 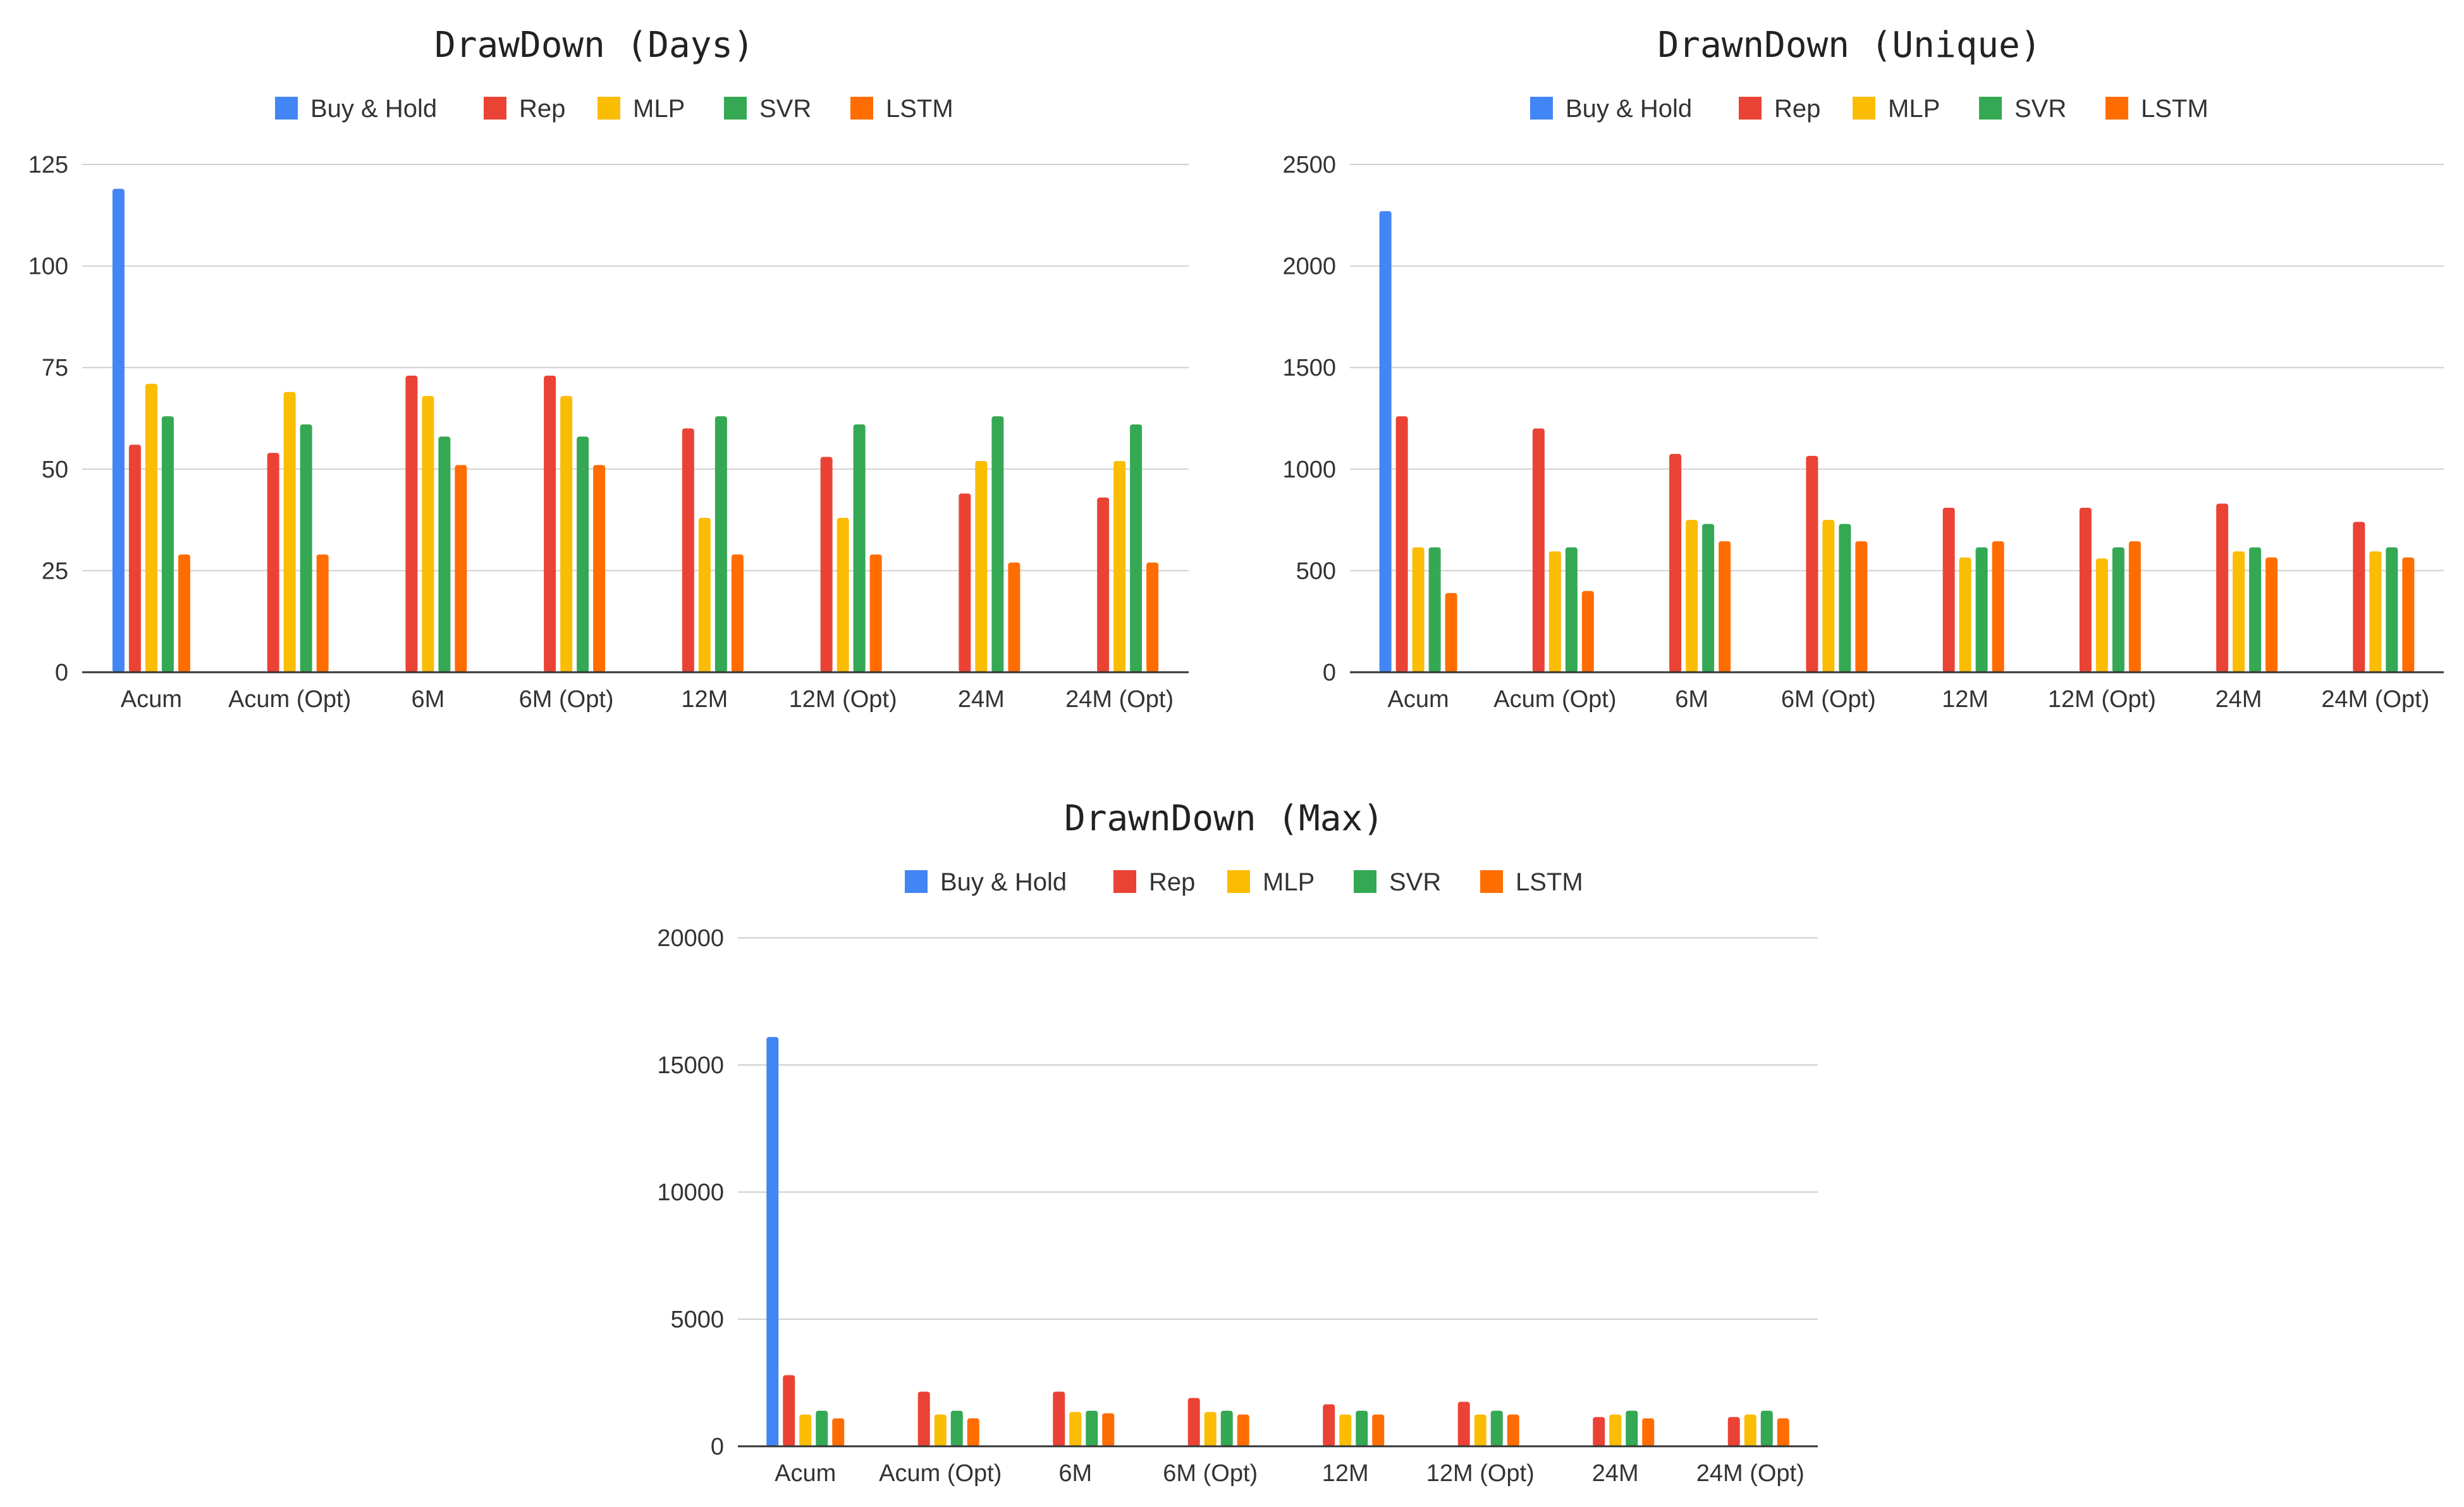 What do you see at coordinates (1224, 818) in the screenshot?
I see `chart-title: DrawnDown (Max)` at bounding box center [1224, 818].